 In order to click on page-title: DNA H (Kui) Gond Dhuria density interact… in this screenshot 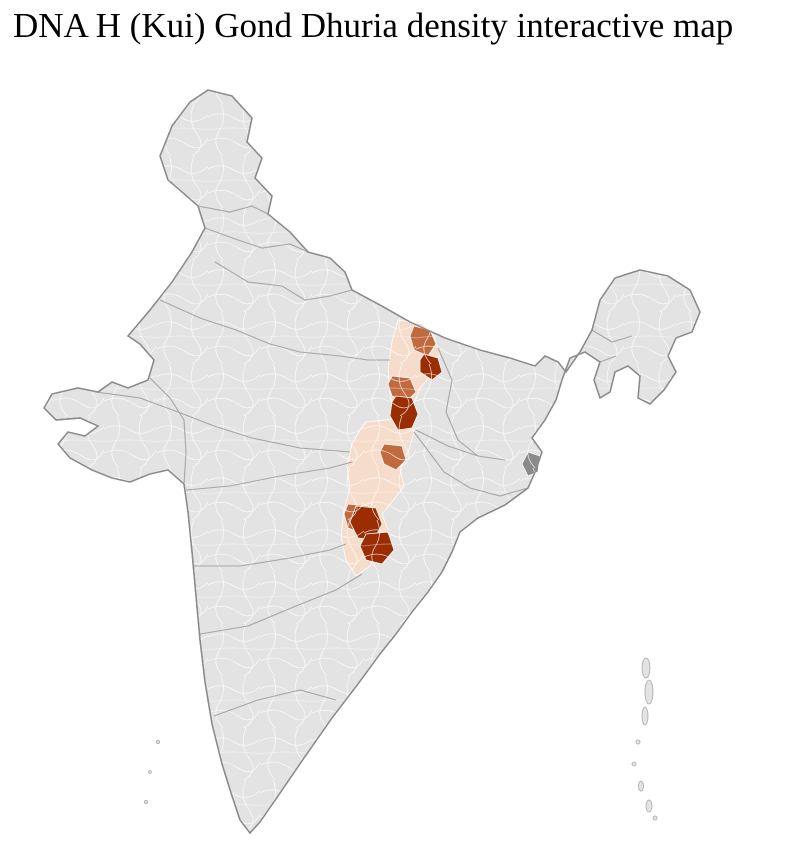, I will do `click(373, 25)`.